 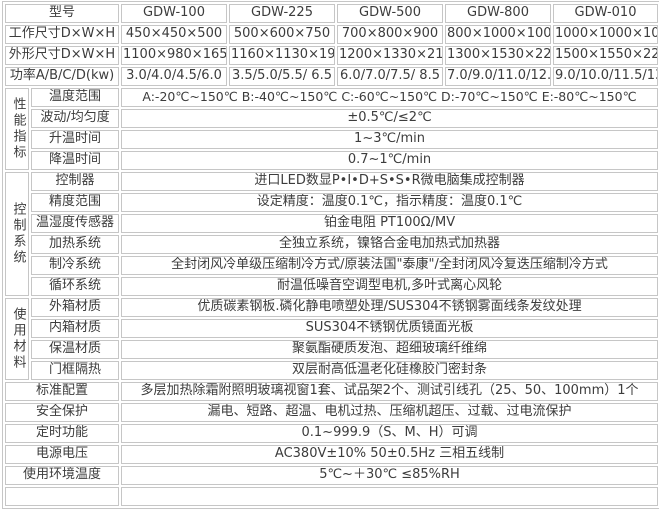 I want to click on row-value, so click(x=390, y=496).